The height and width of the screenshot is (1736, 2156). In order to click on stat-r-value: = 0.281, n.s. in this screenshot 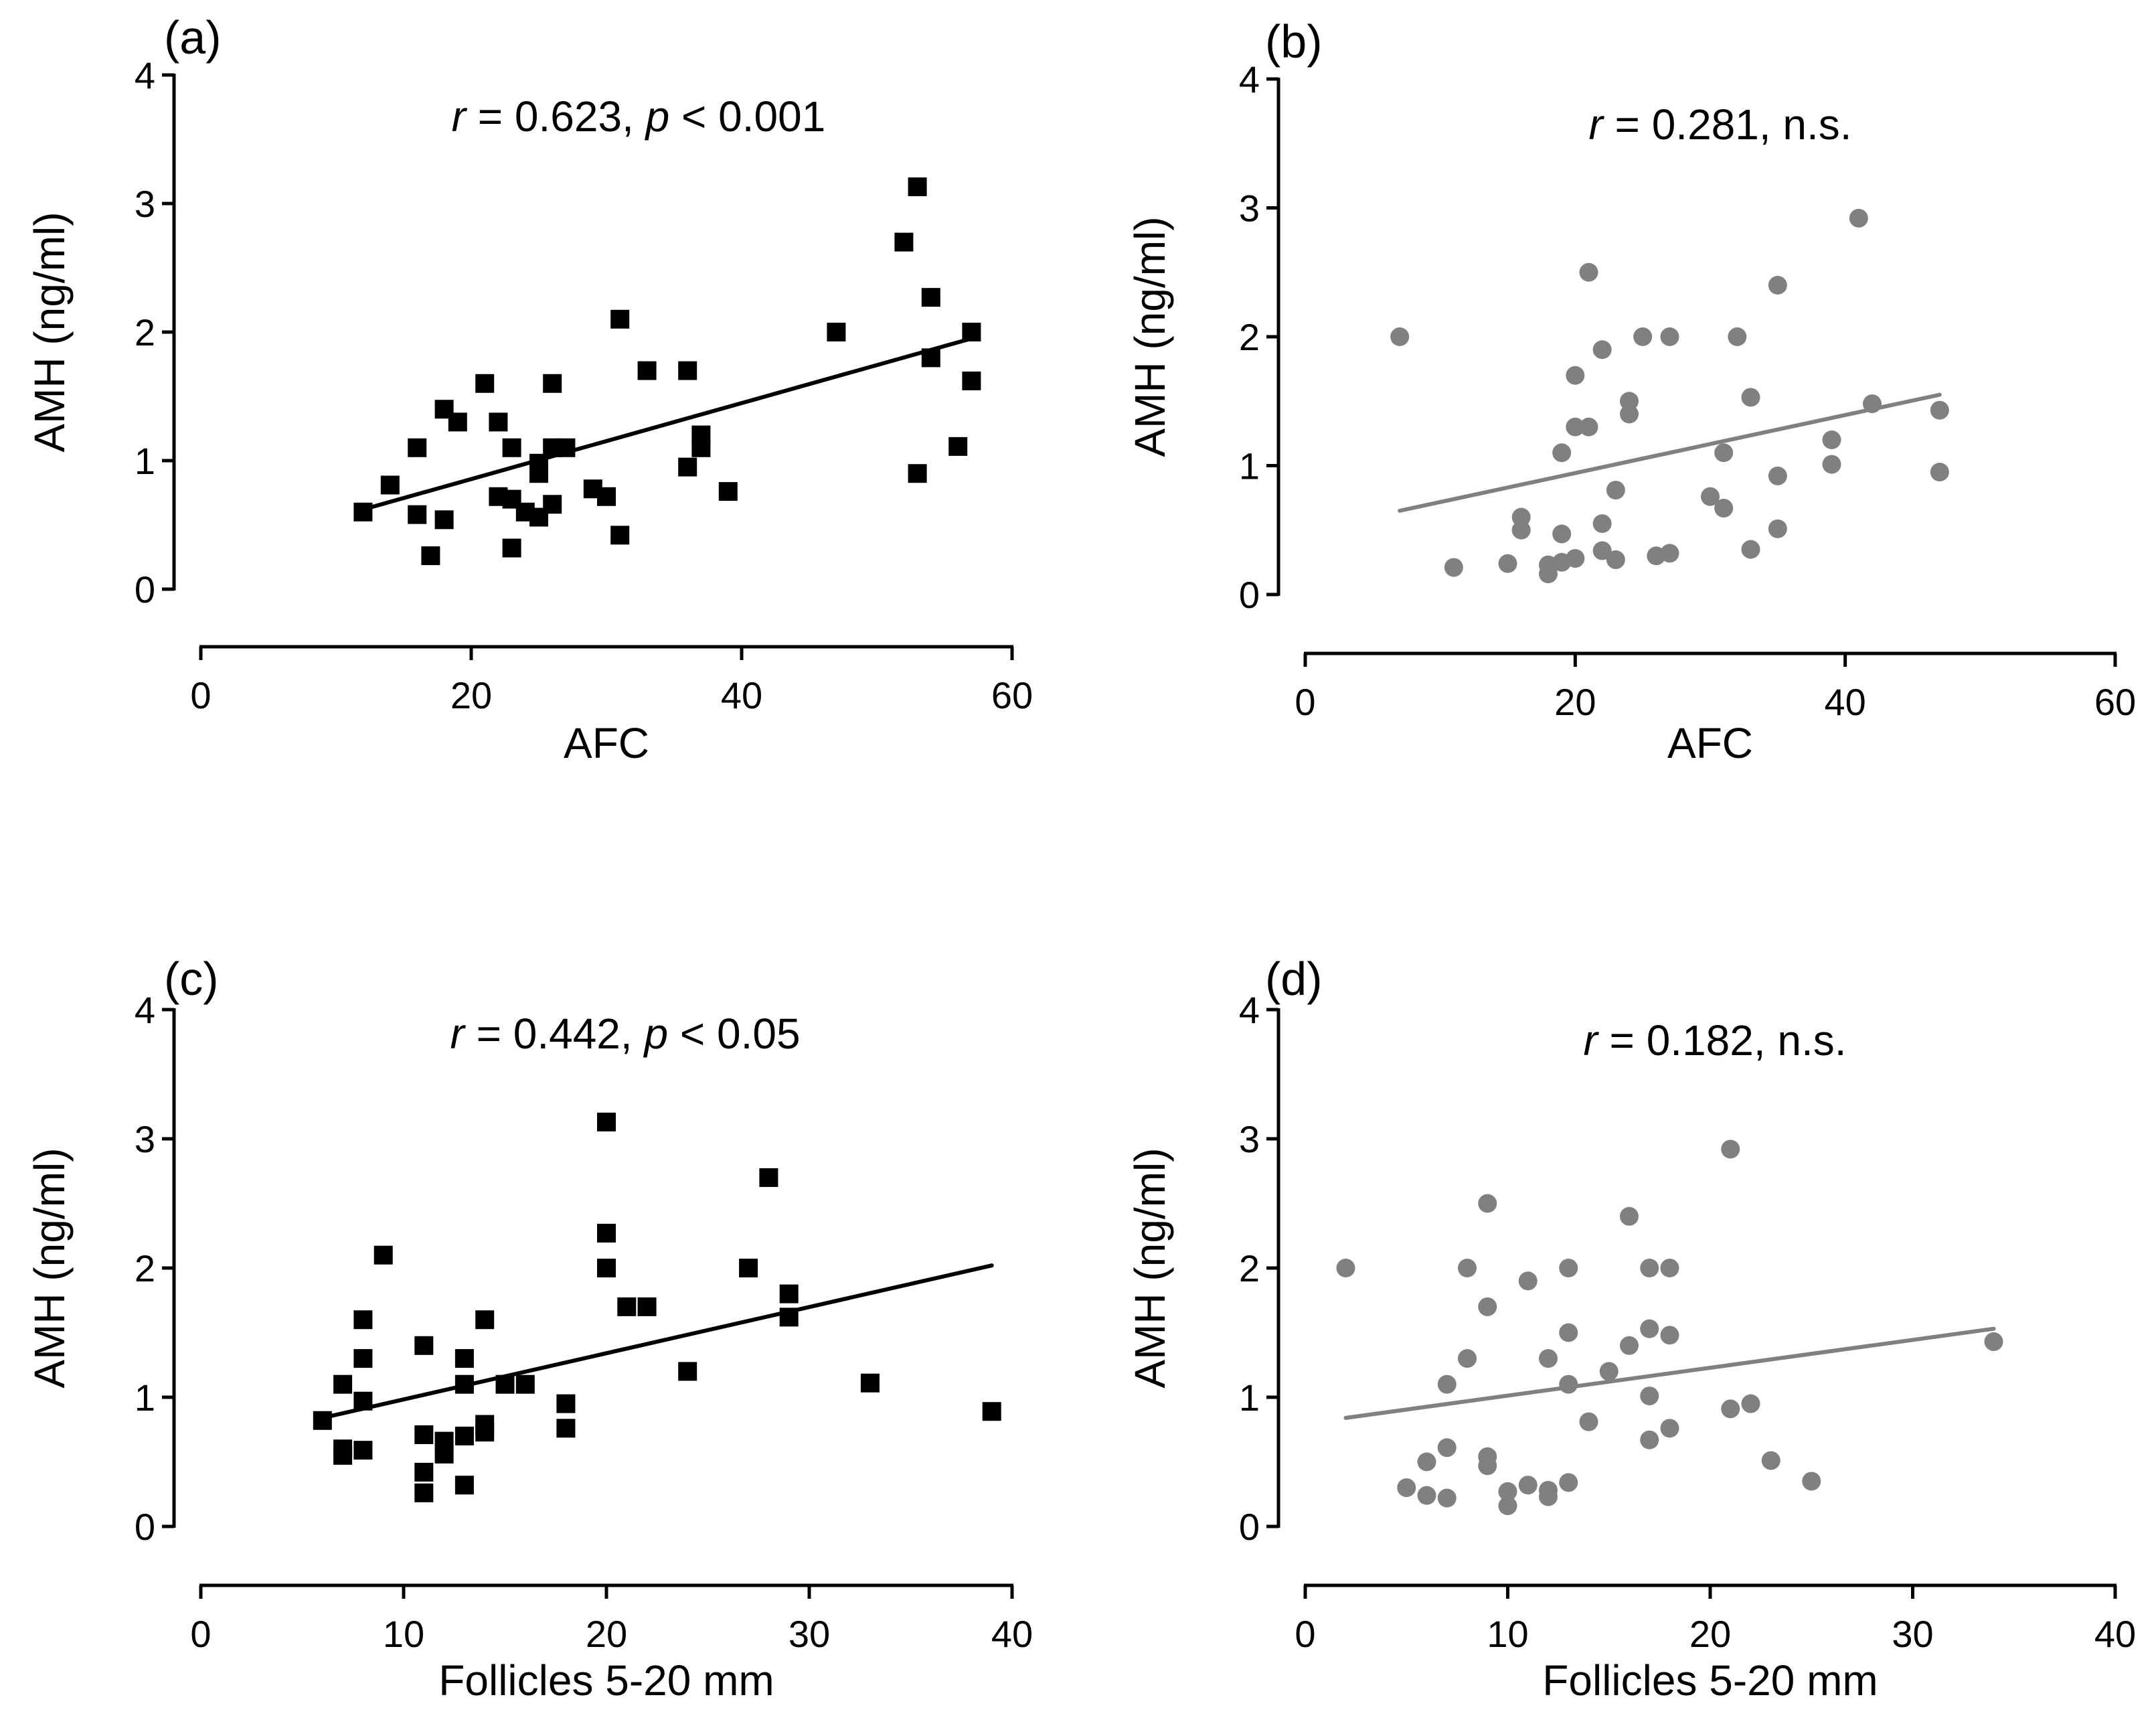, I will do `click(1727, 125)`.